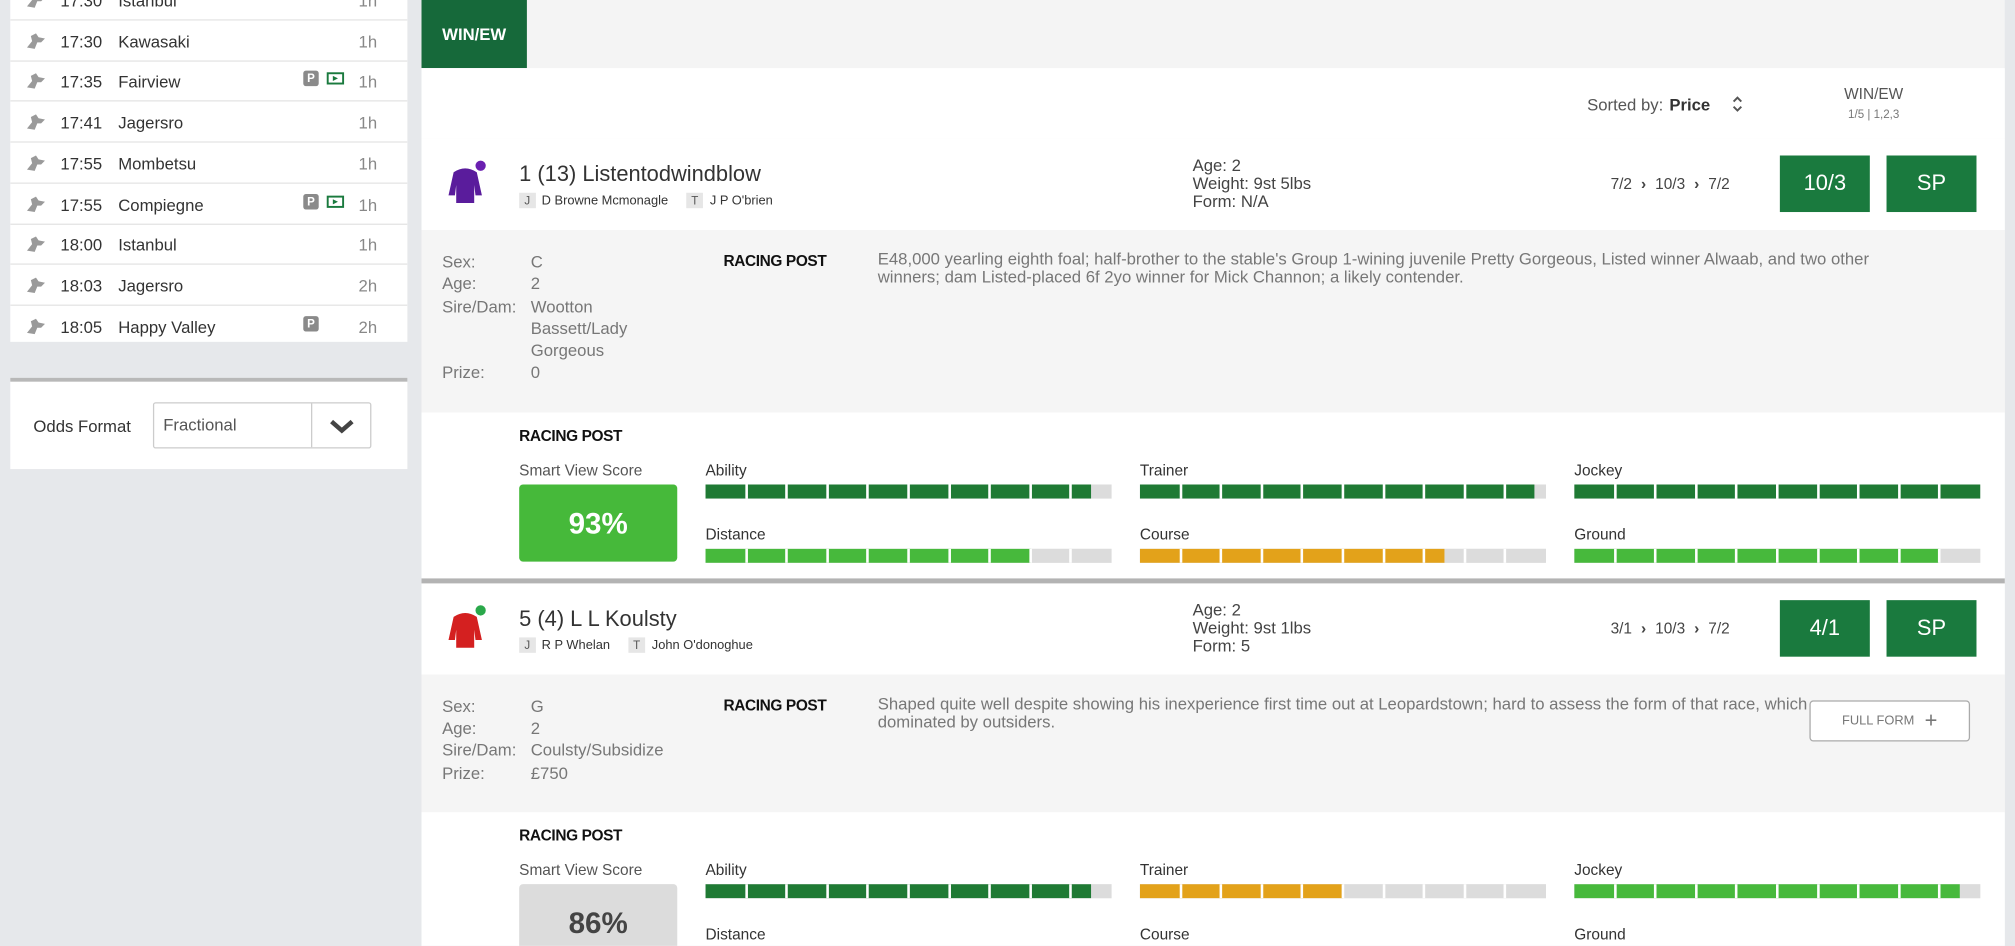  I want to click on detail-row: Sire/Dam: Coulsty/Subsidize, so click(582, 750).